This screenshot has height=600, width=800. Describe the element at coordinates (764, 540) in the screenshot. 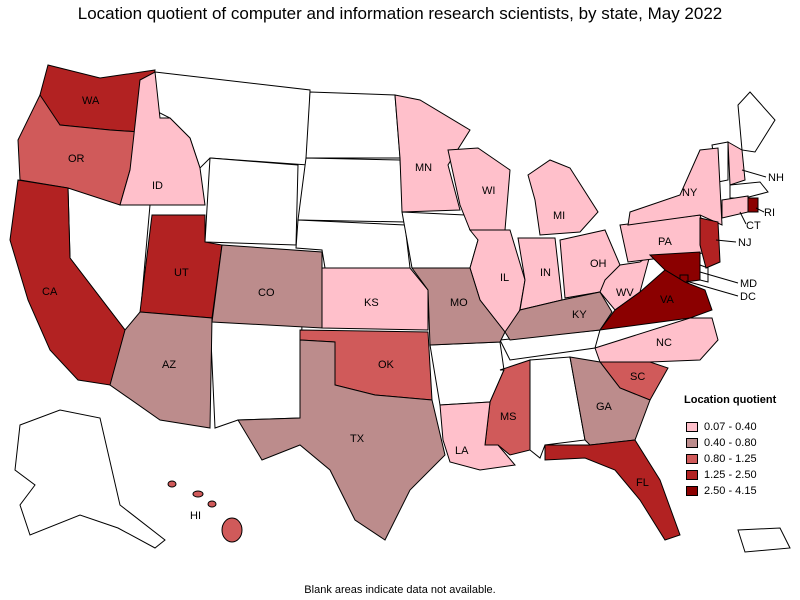

I see `territory-PR` at that location.